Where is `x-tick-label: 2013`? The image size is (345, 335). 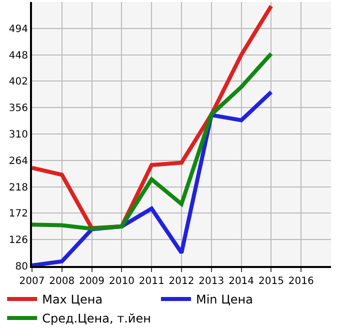 x-tick-label: 2013 is located at coordinates (211, 281).